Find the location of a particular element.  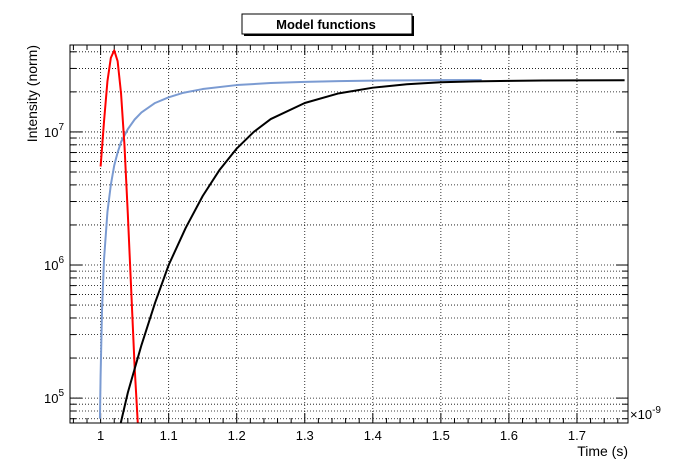

y-tick-label: 10⁶ is located at coordinates (54, 264).